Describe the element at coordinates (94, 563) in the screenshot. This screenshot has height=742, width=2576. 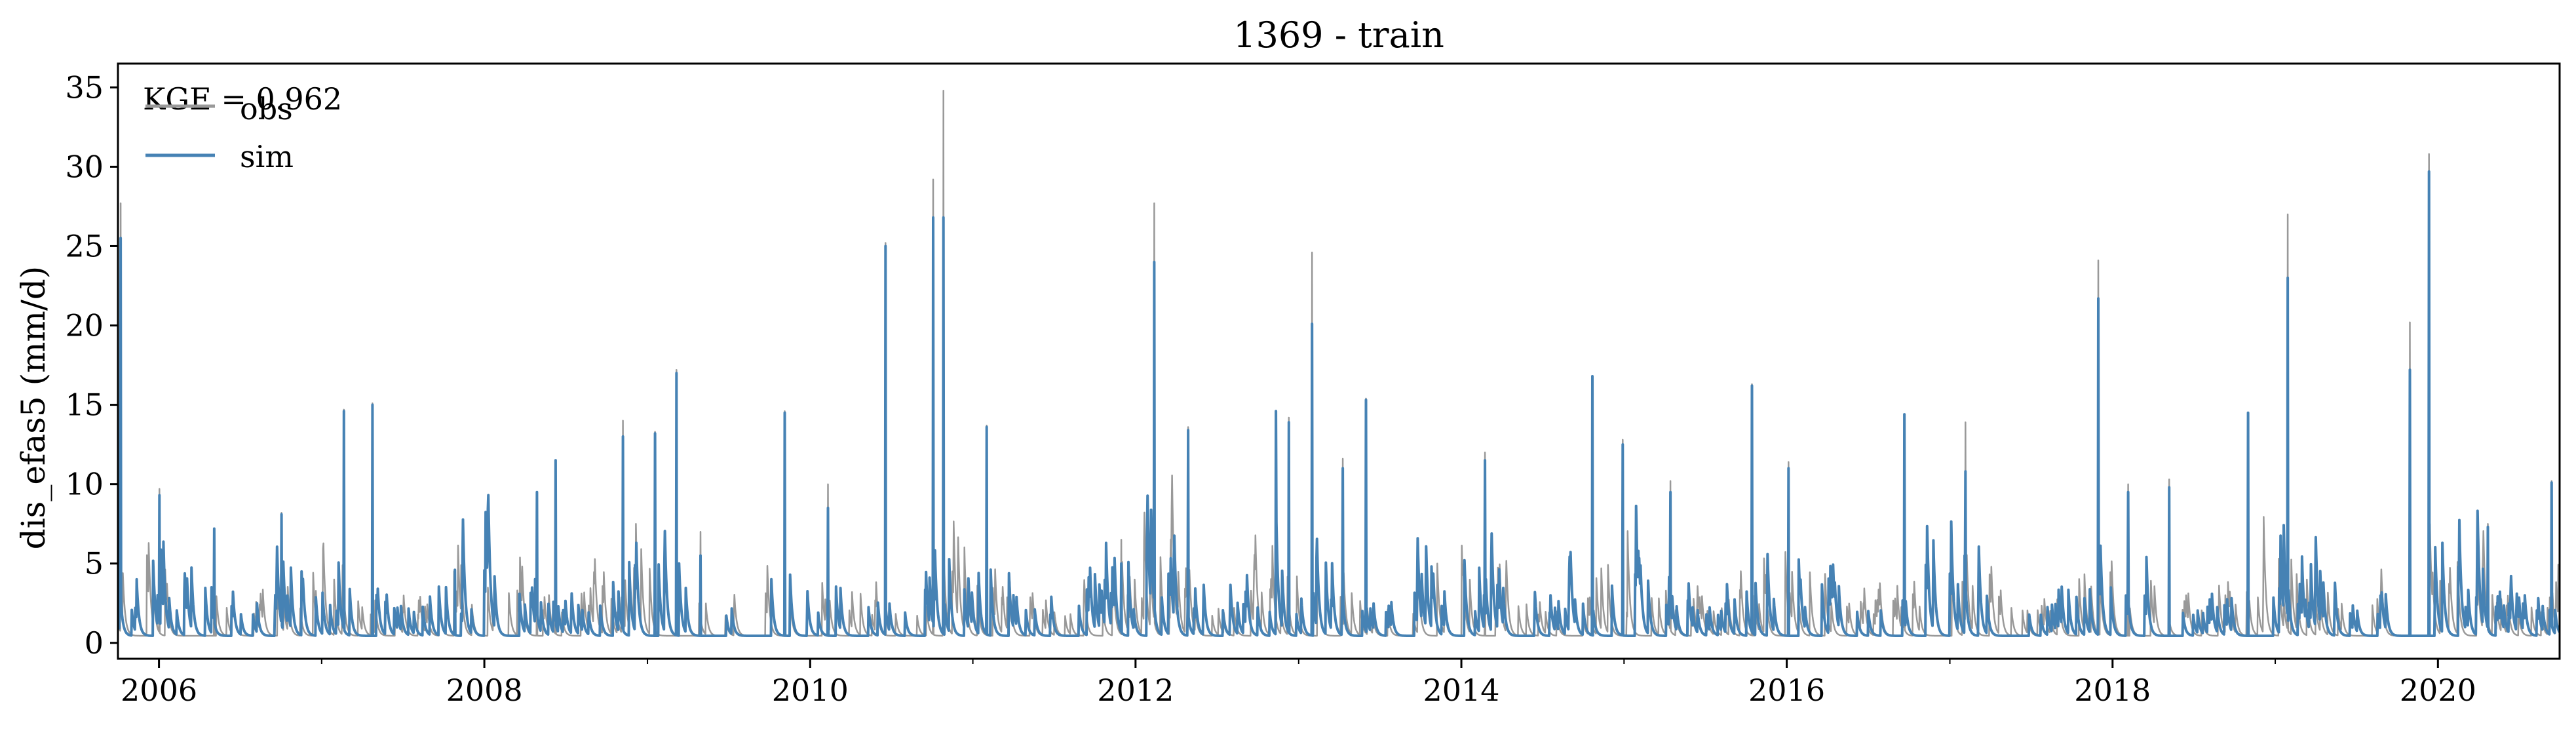
I see `y-tick-label: 5` at that location.